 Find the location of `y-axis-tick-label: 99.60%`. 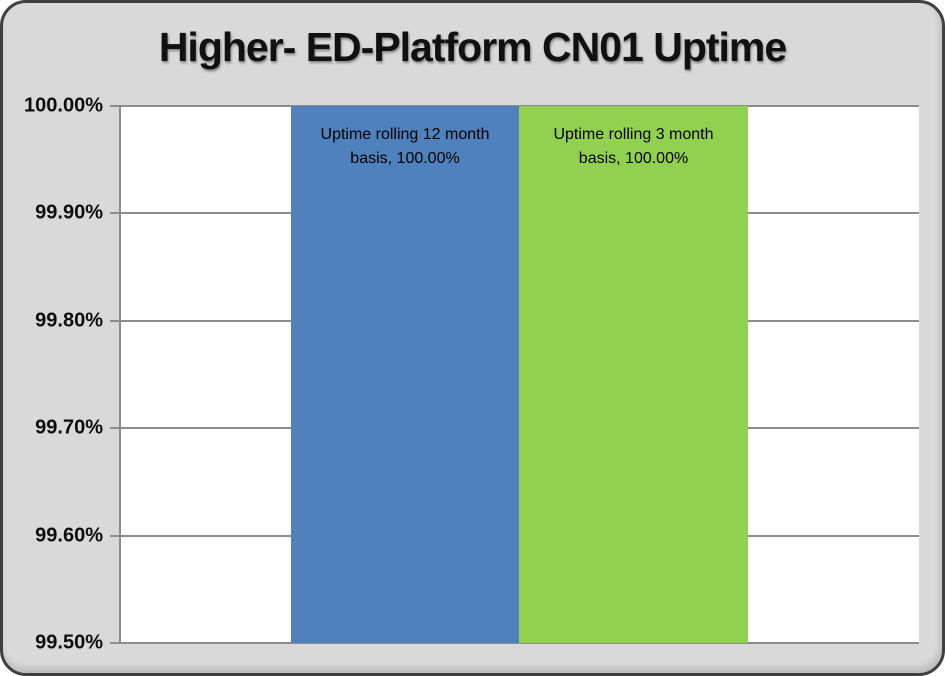

y-axis-tick-label: 99.60% is located at coordinates (69, 535).